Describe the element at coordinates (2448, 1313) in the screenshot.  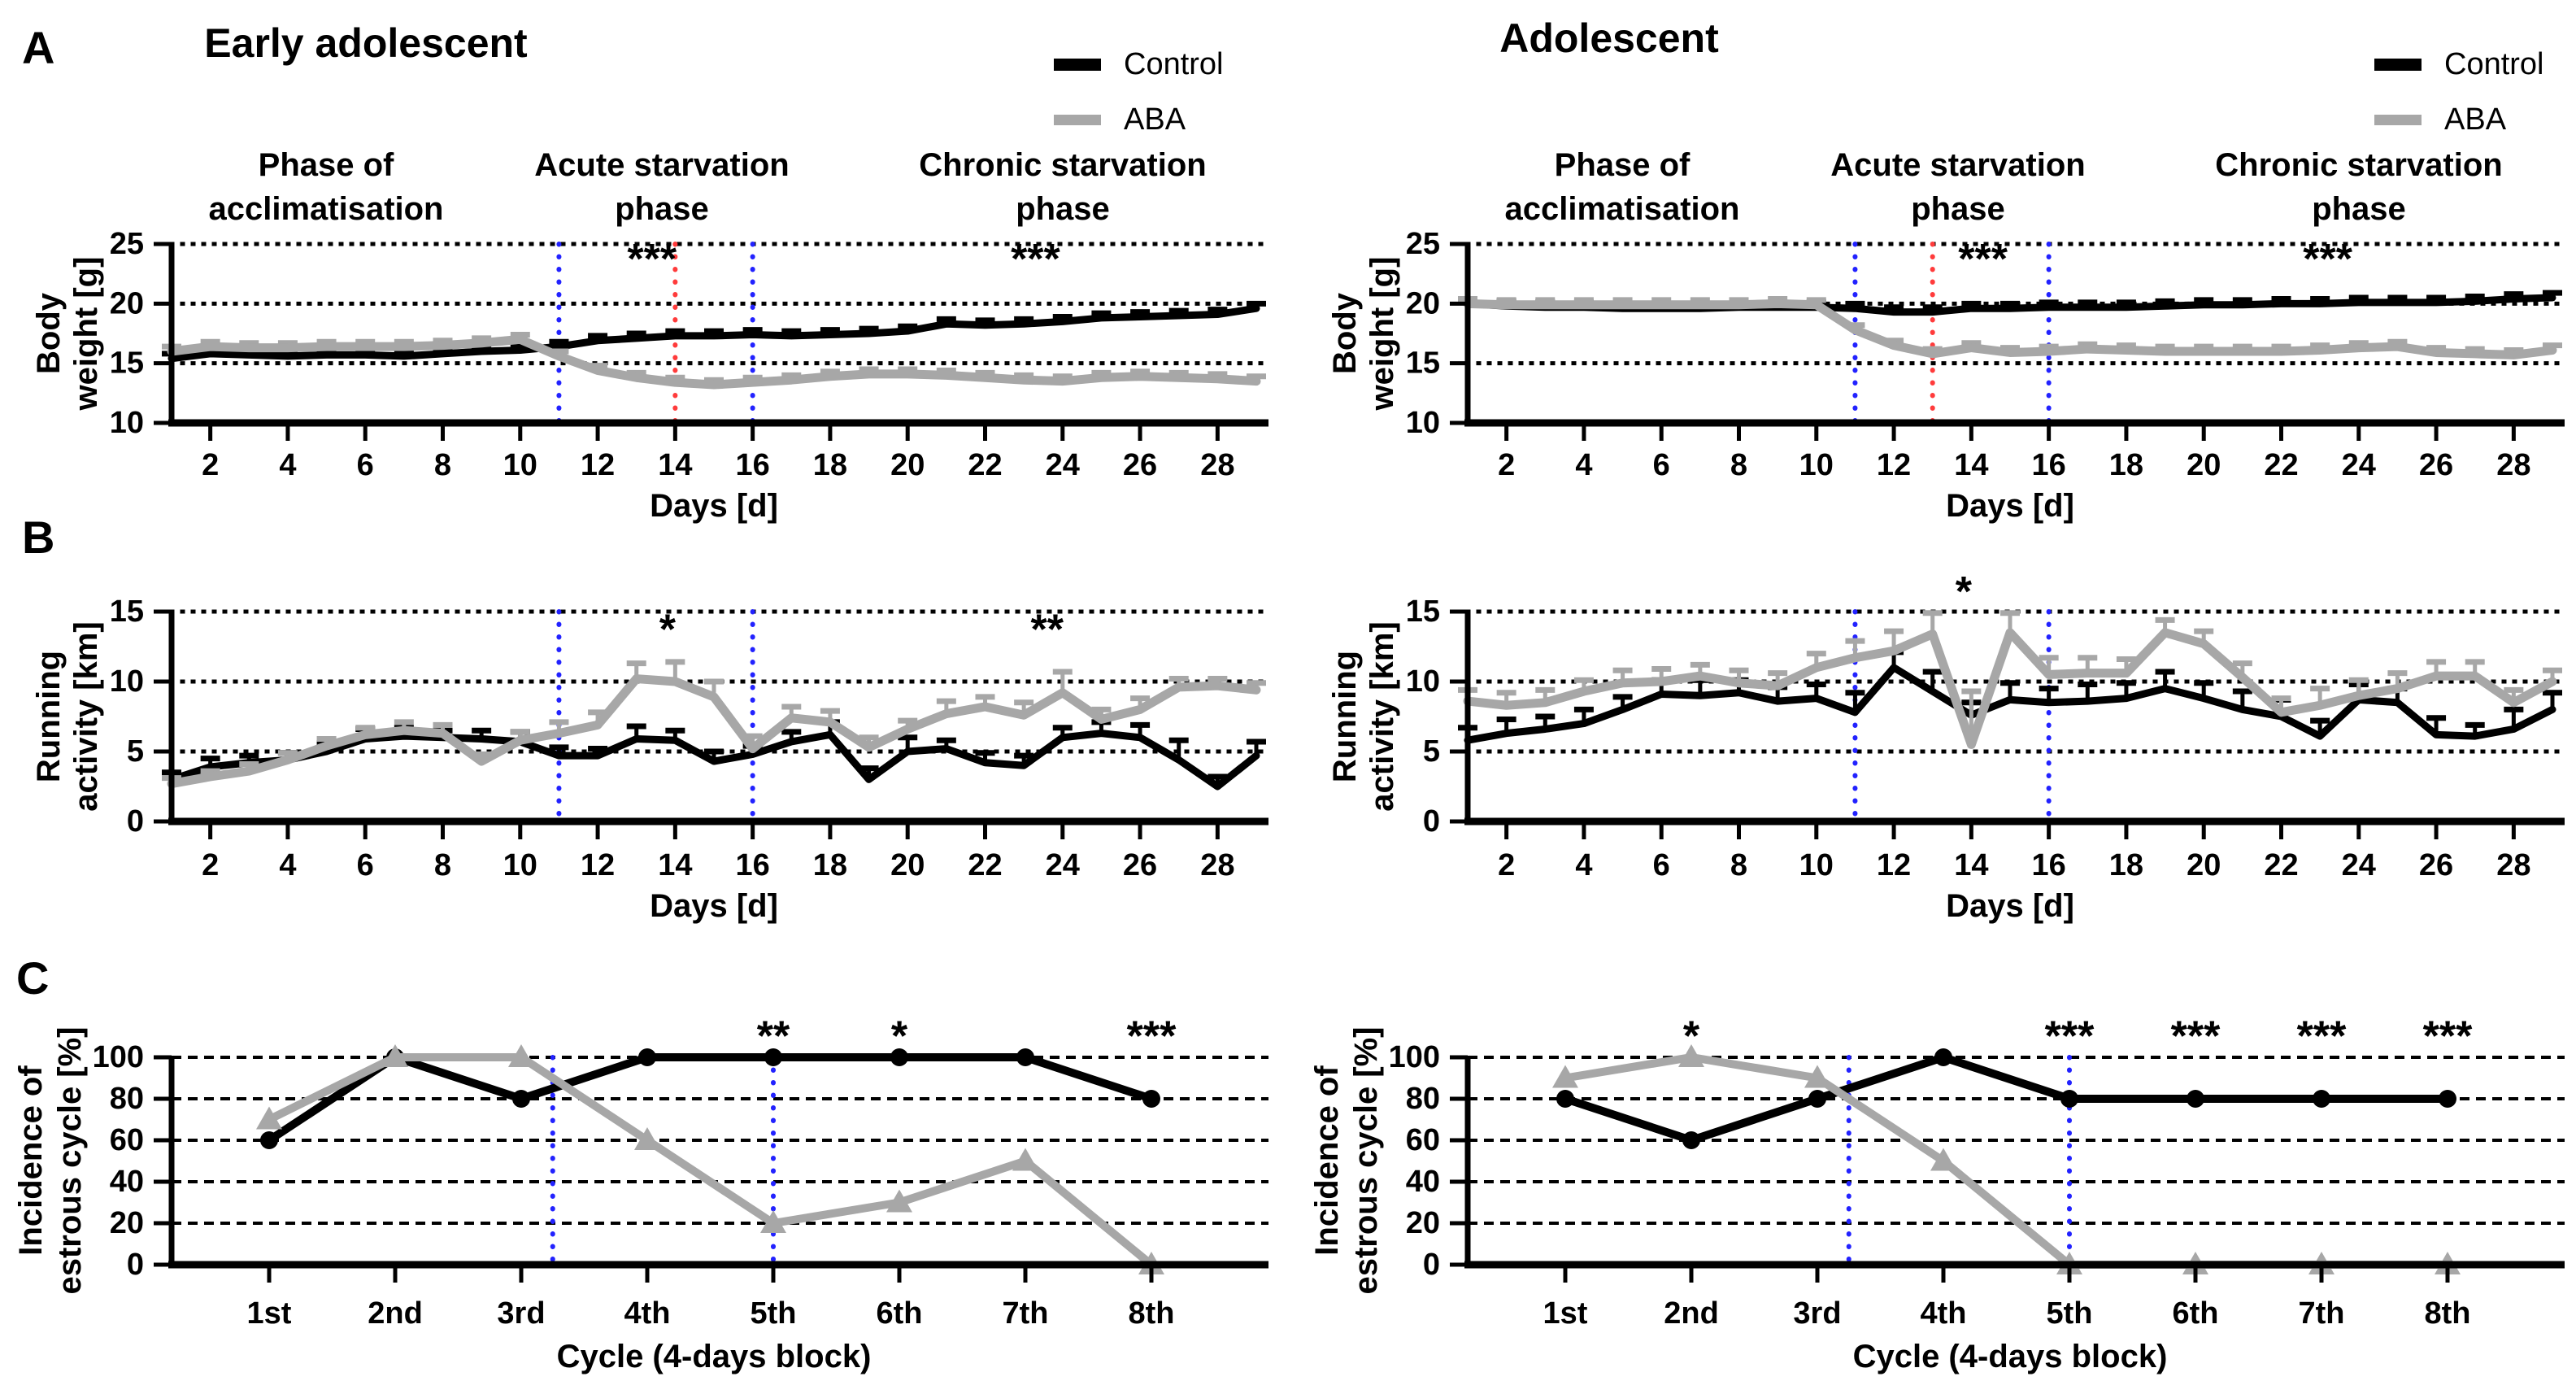
I see `x-tick-label: 8th` at that location.